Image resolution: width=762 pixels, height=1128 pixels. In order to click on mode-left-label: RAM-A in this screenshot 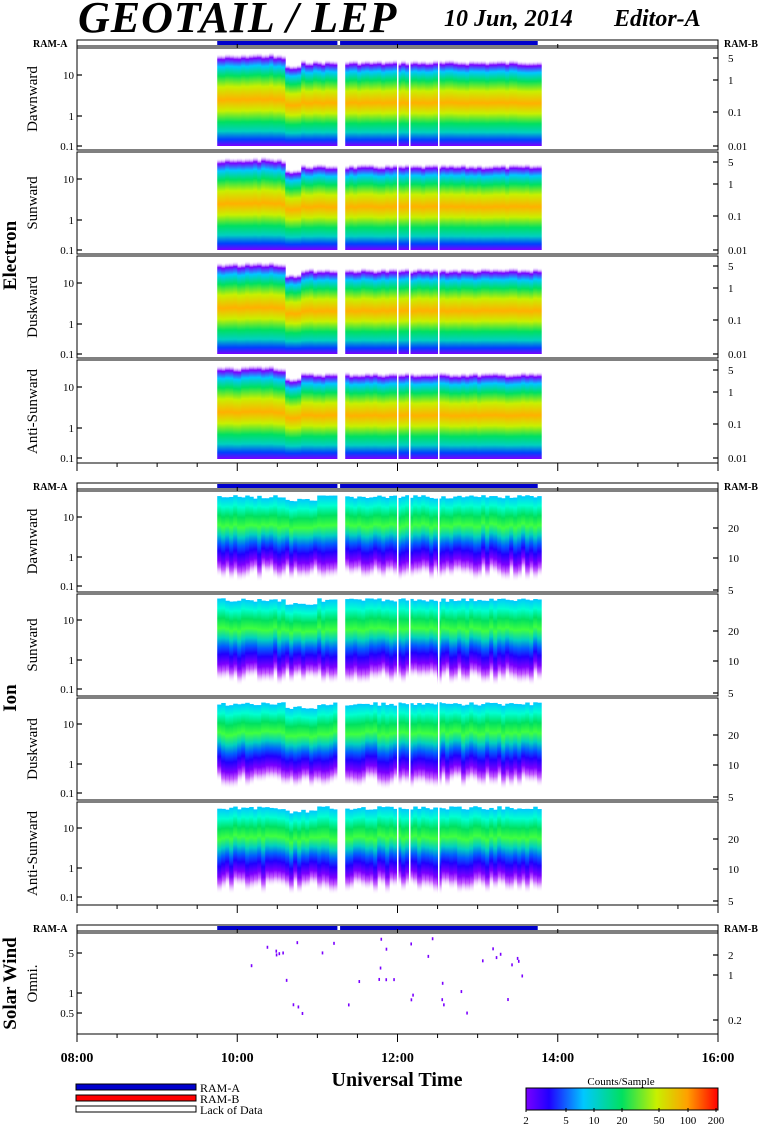, I will do `click(50, 44)`.